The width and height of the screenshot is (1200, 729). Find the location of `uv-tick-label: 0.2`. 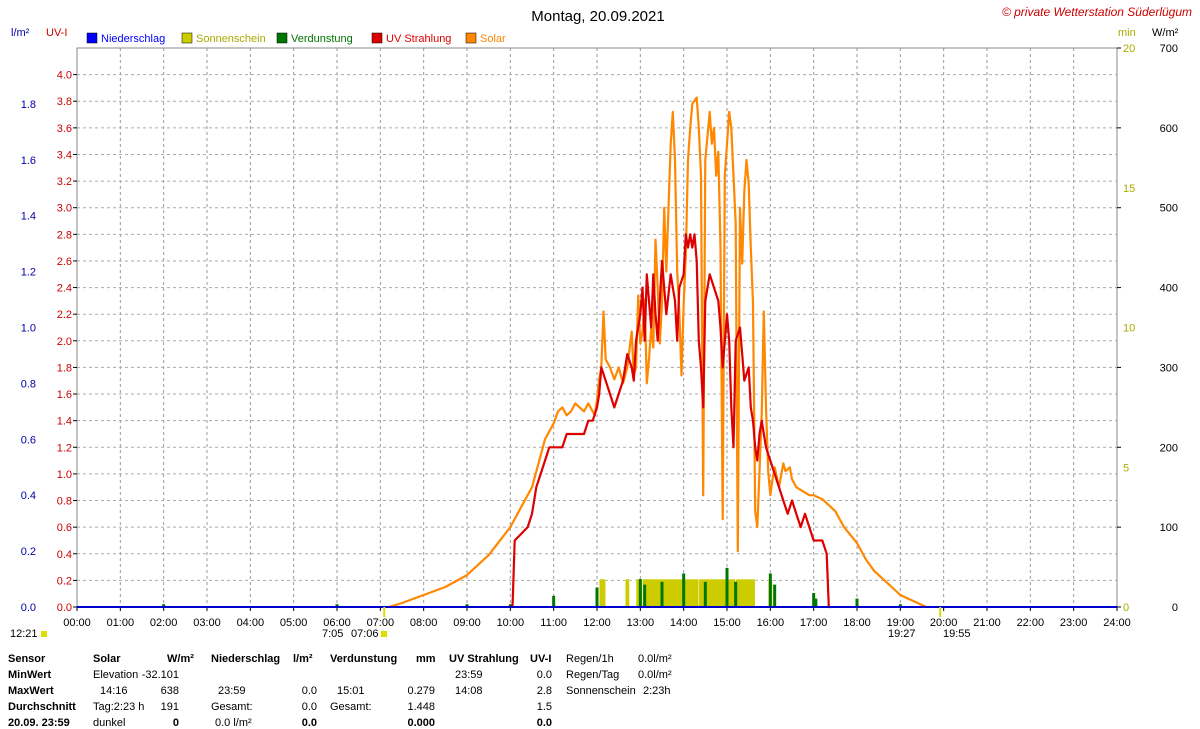

uv-tick-label: 0.2 is located at coordinates (64, 581).